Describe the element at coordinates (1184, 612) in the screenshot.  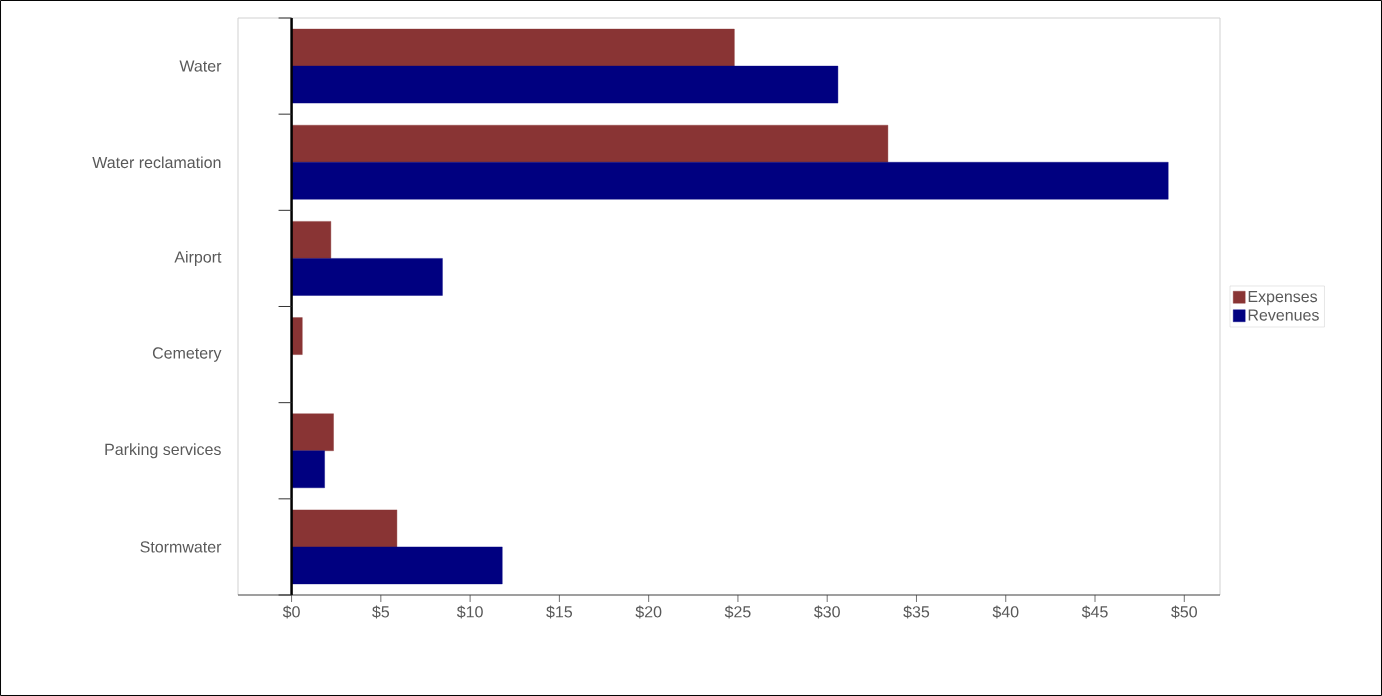
I see `x-tick-label: $50` at that location.